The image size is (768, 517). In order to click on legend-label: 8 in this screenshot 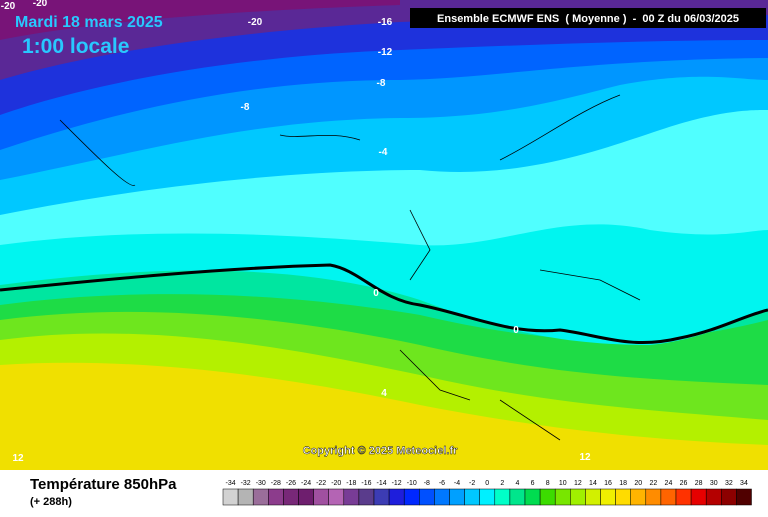, I will do `click(548, 483)`.